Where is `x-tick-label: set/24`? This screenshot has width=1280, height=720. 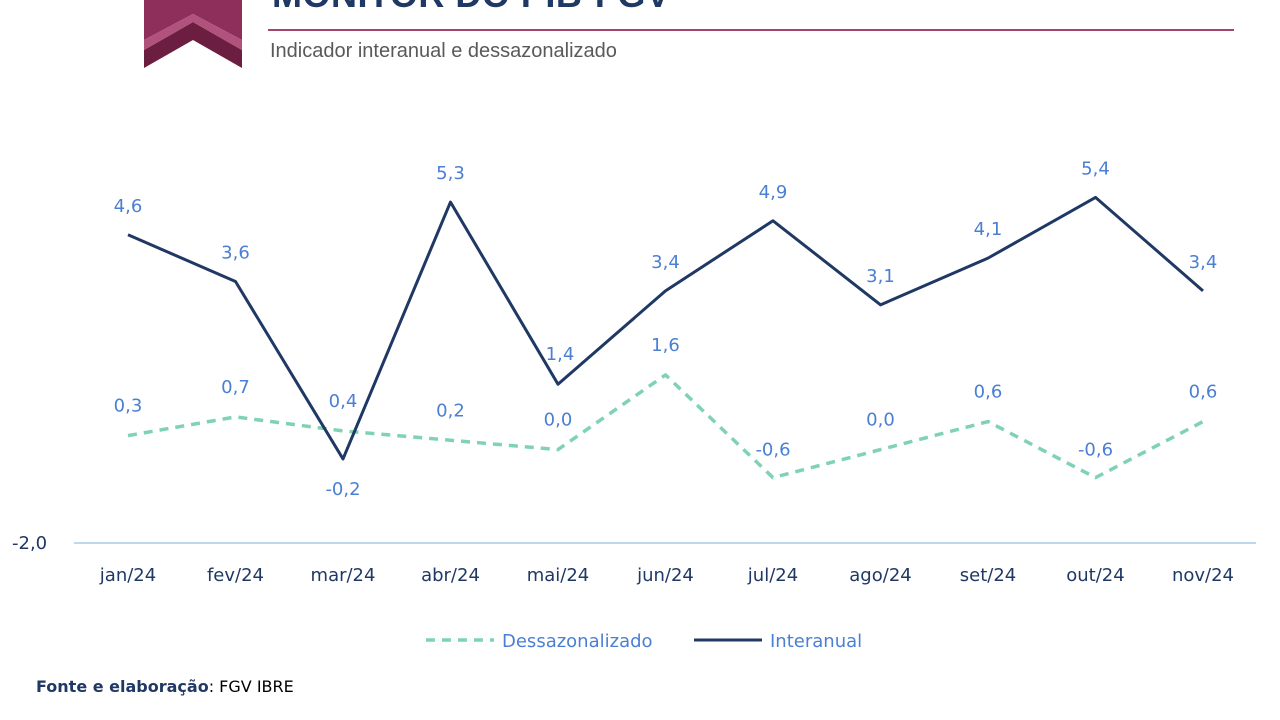 x-tick-label: set/24 is located at coordinates (988, 575).